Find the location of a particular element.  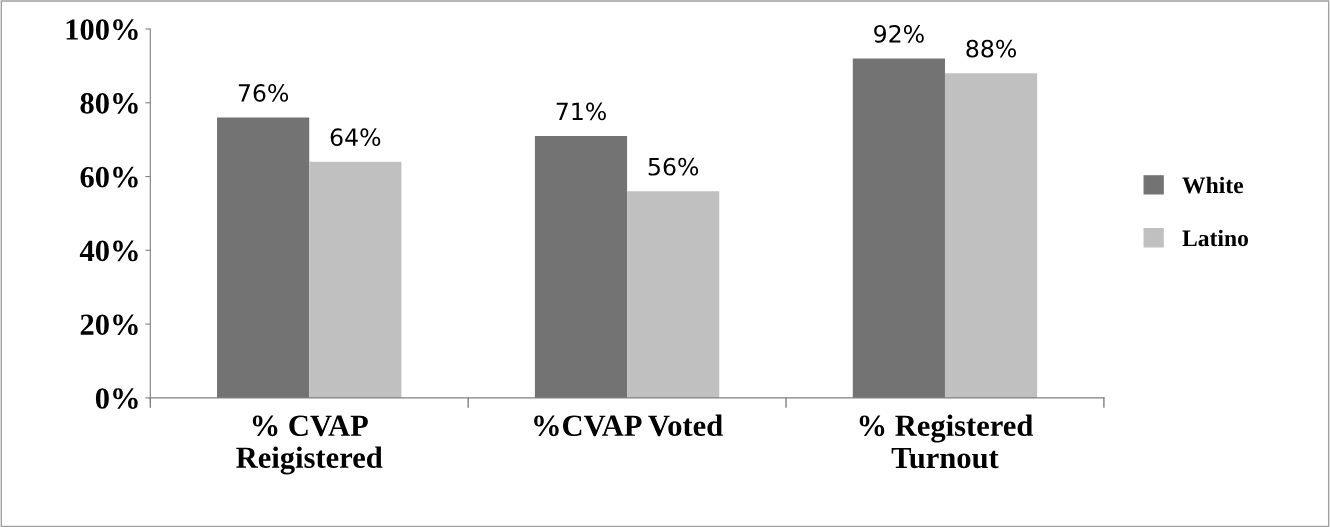

y-tick-label: 0% is located at coordinates (116, 398).